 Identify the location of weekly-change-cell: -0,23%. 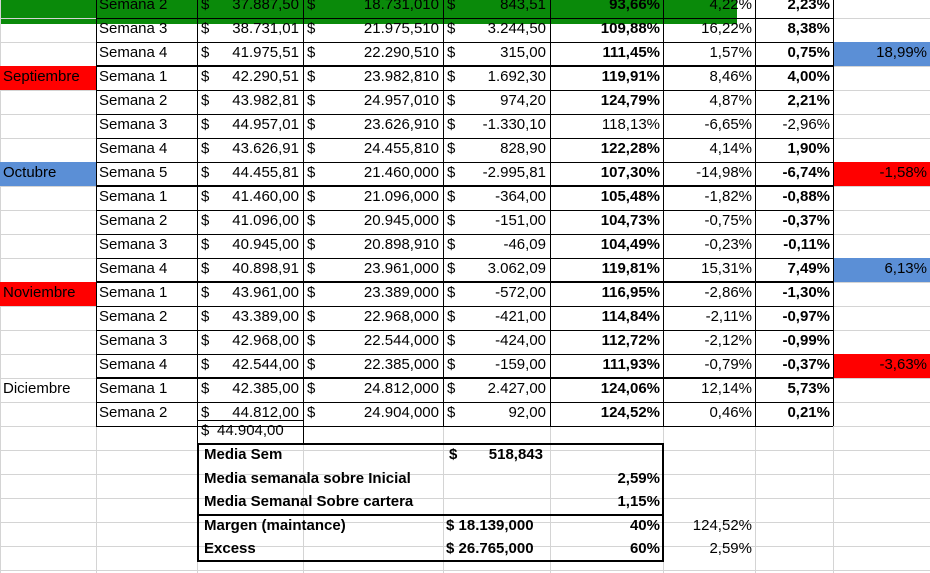
(728, 244).